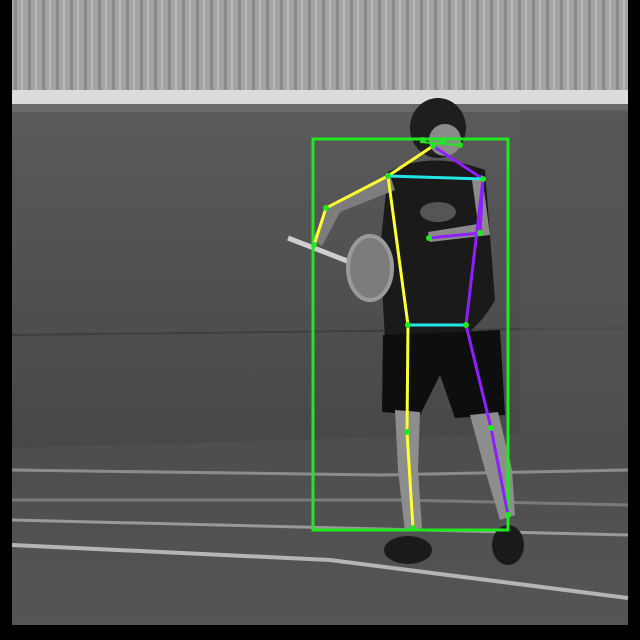 This screenshot has width=640, height=640. I want to click on player-shirt, so click(437, 252).